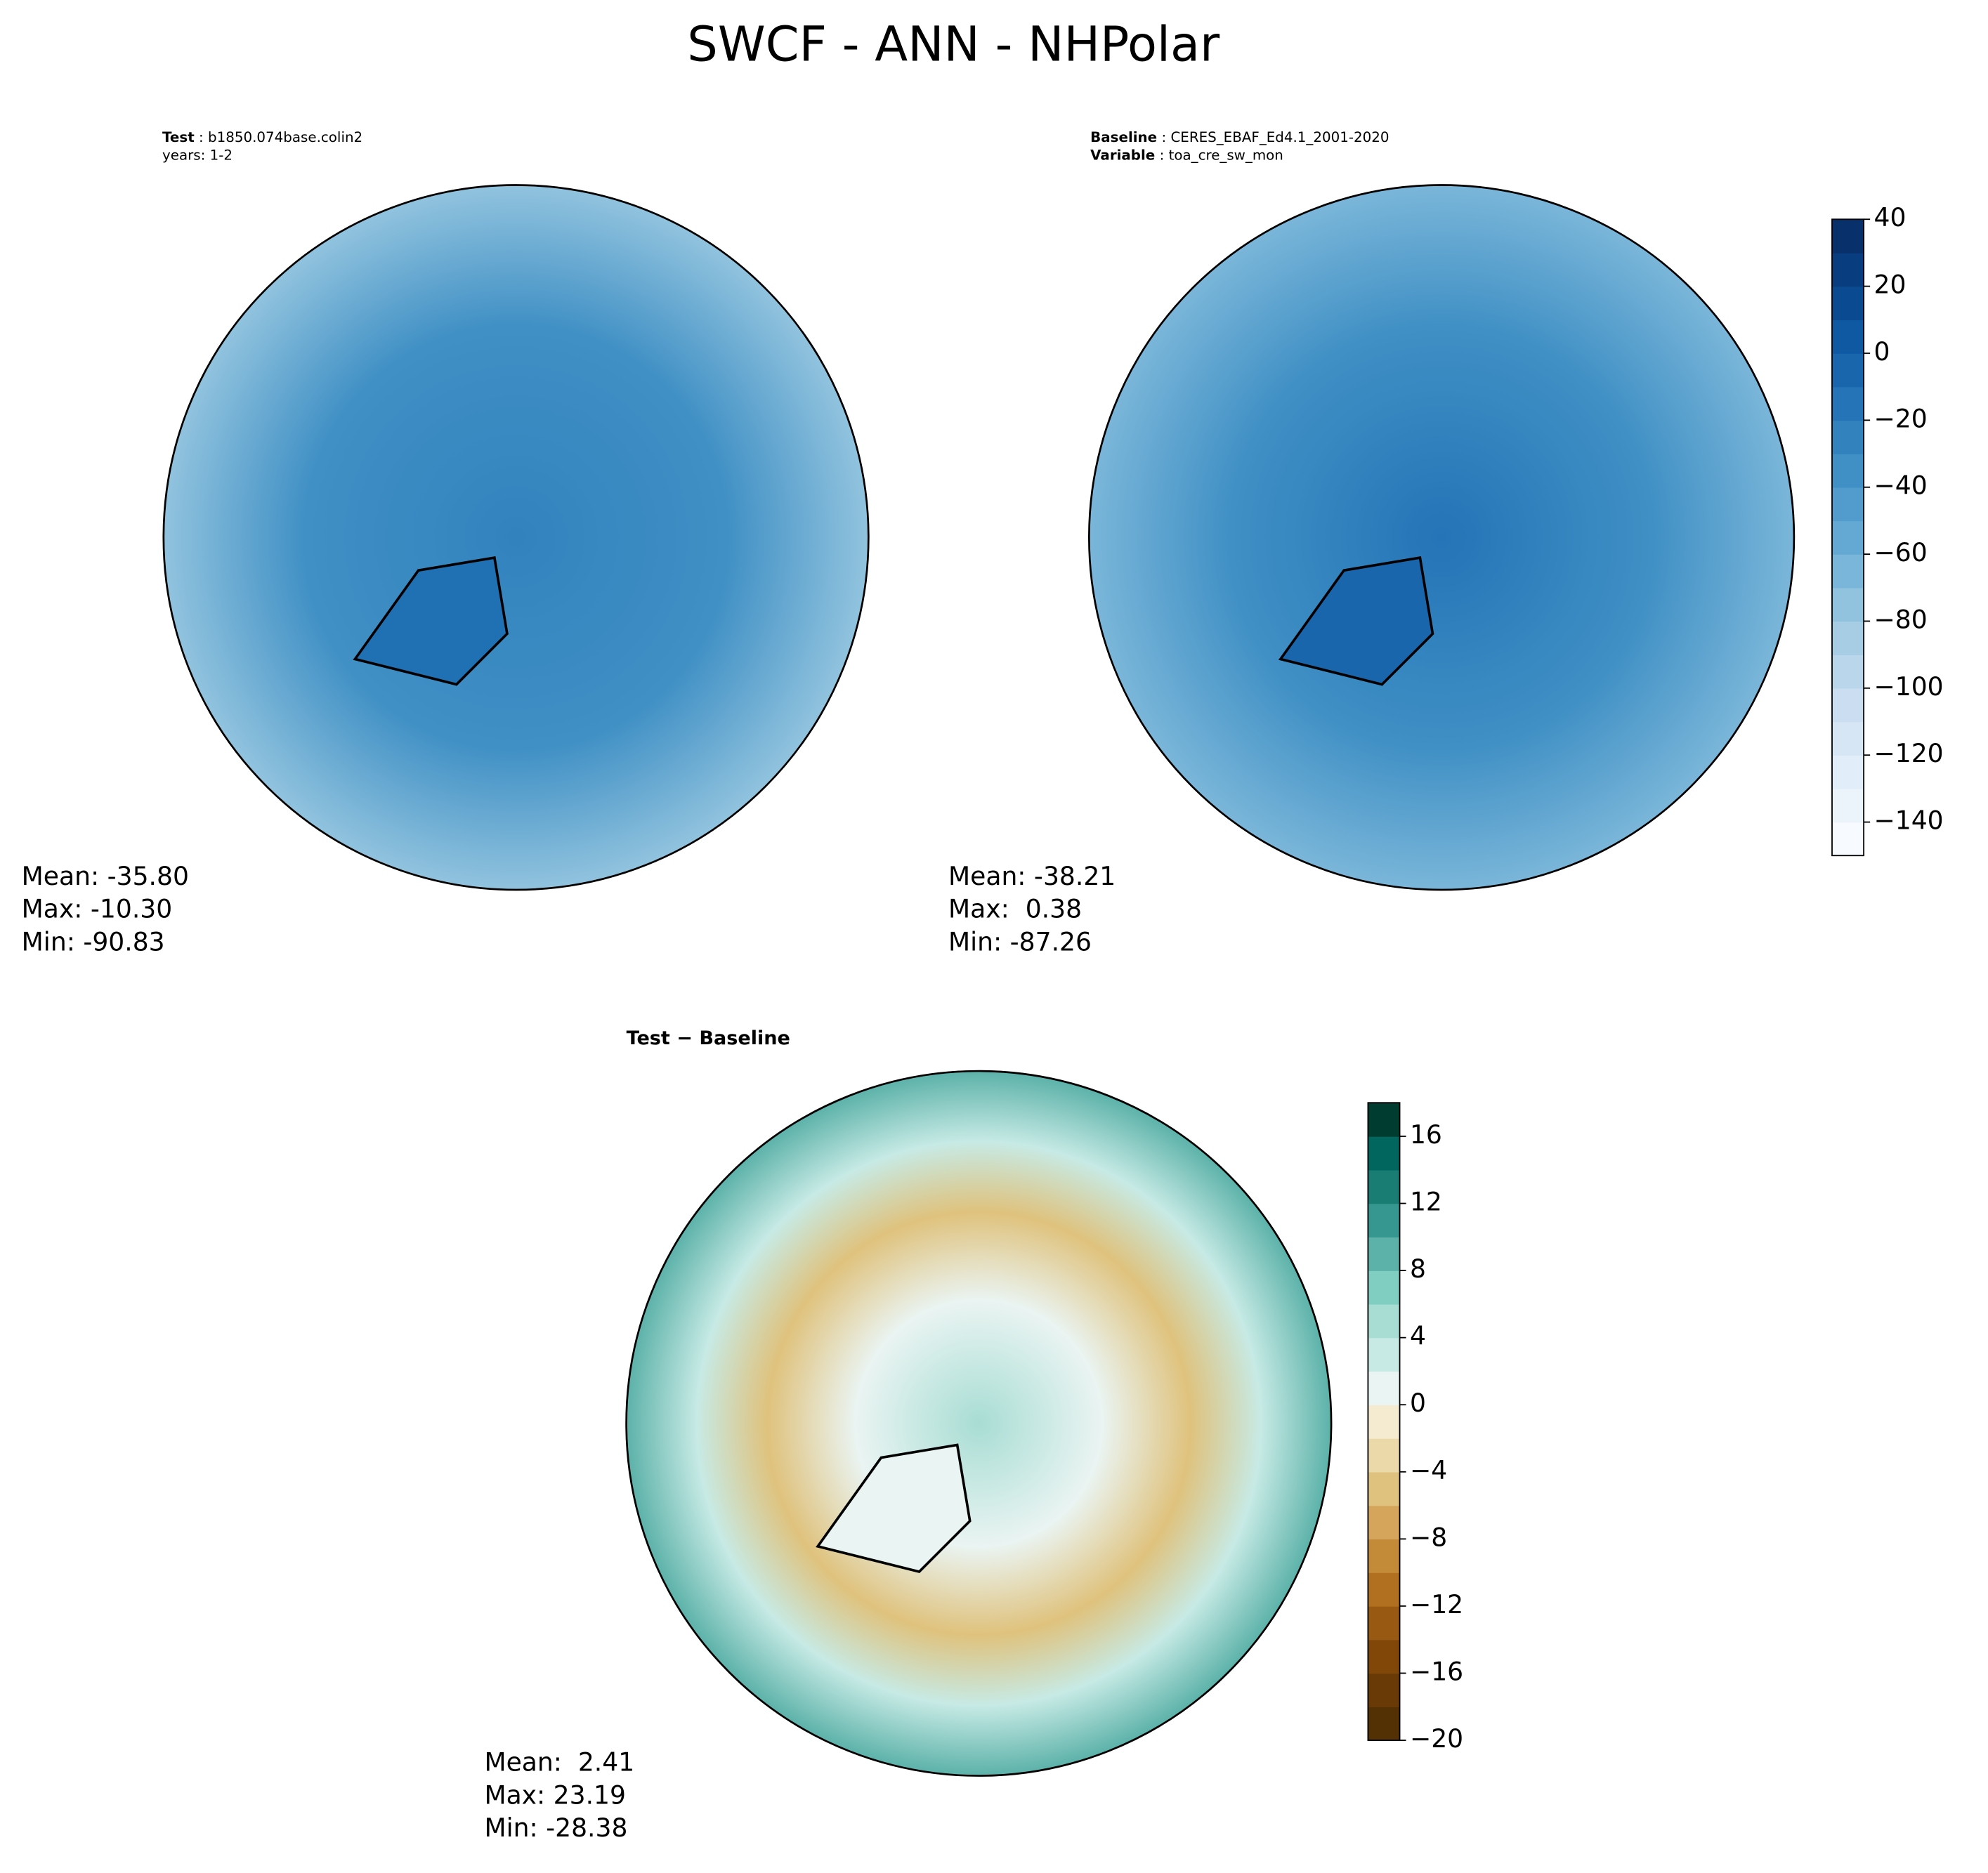  What do you see at coordinates (1891, 285) in the screenshot?
I see `colorbar-tick-label: 20` at bounding box center [1891, 285].